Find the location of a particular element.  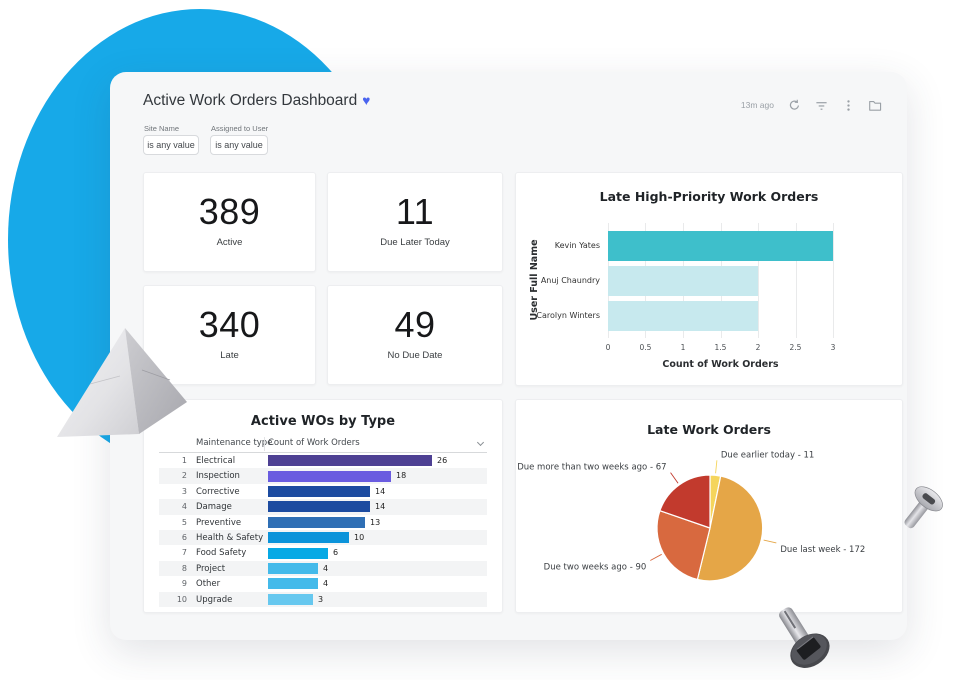

chart-title: Late High-Priority Work Orders is located at coordinates (709, 196).